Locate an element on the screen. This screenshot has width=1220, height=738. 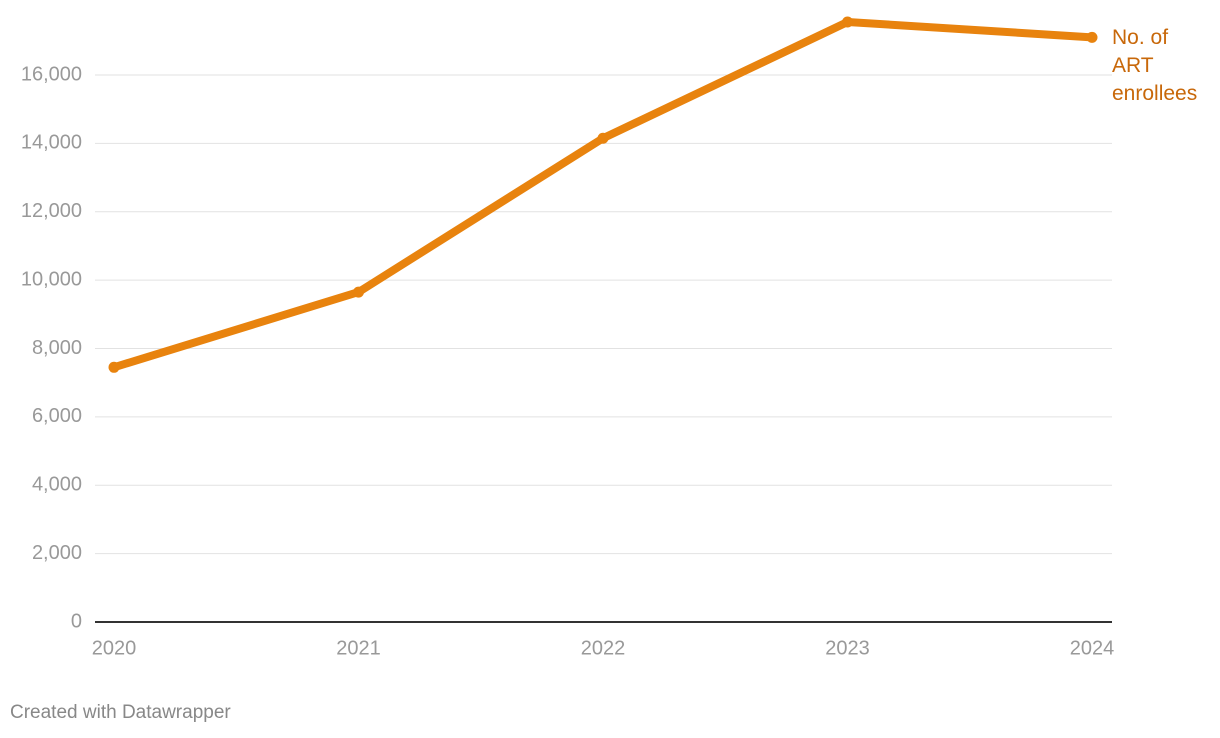
x-tick-label: 2024 is located at coordinates (1092, 648).